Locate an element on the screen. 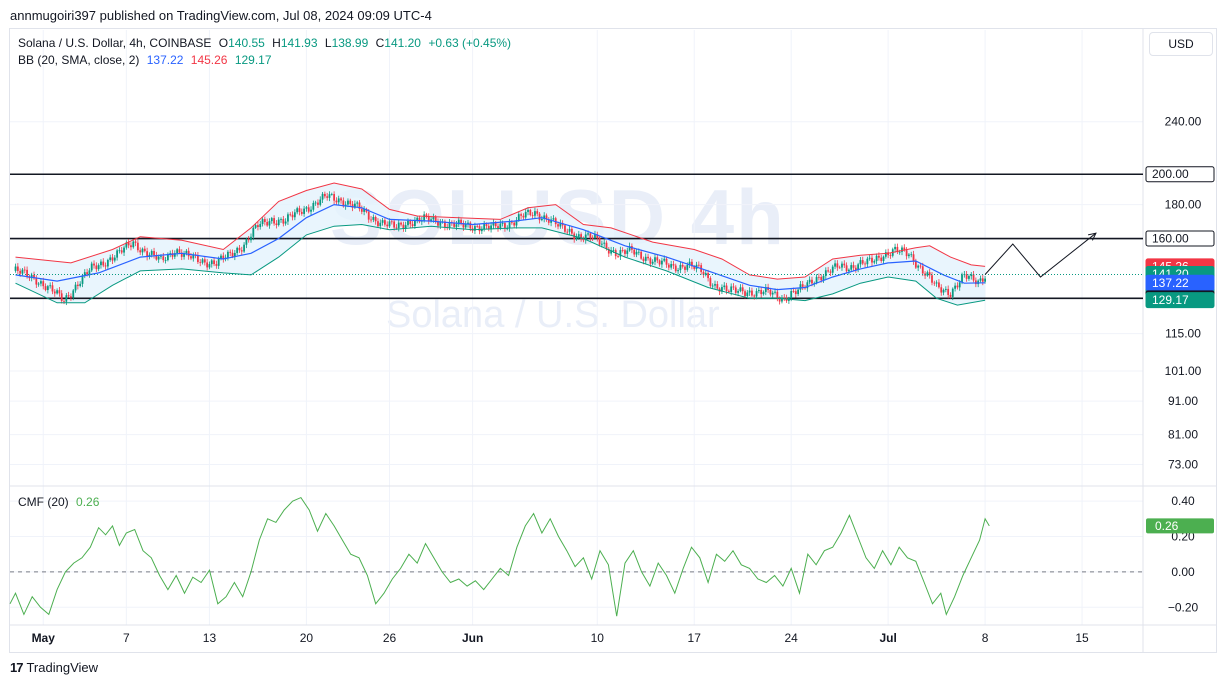 This screenshot has width=1228, height=686. bb-fill is located at coordinates (500, 244).